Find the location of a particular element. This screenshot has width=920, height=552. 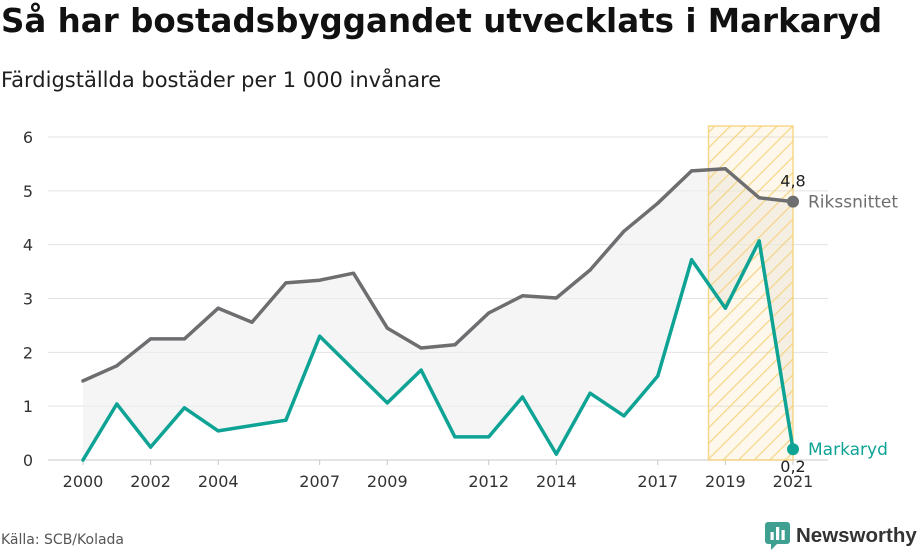

x-tick-label: 2017 is located at coordinates (657, 481).